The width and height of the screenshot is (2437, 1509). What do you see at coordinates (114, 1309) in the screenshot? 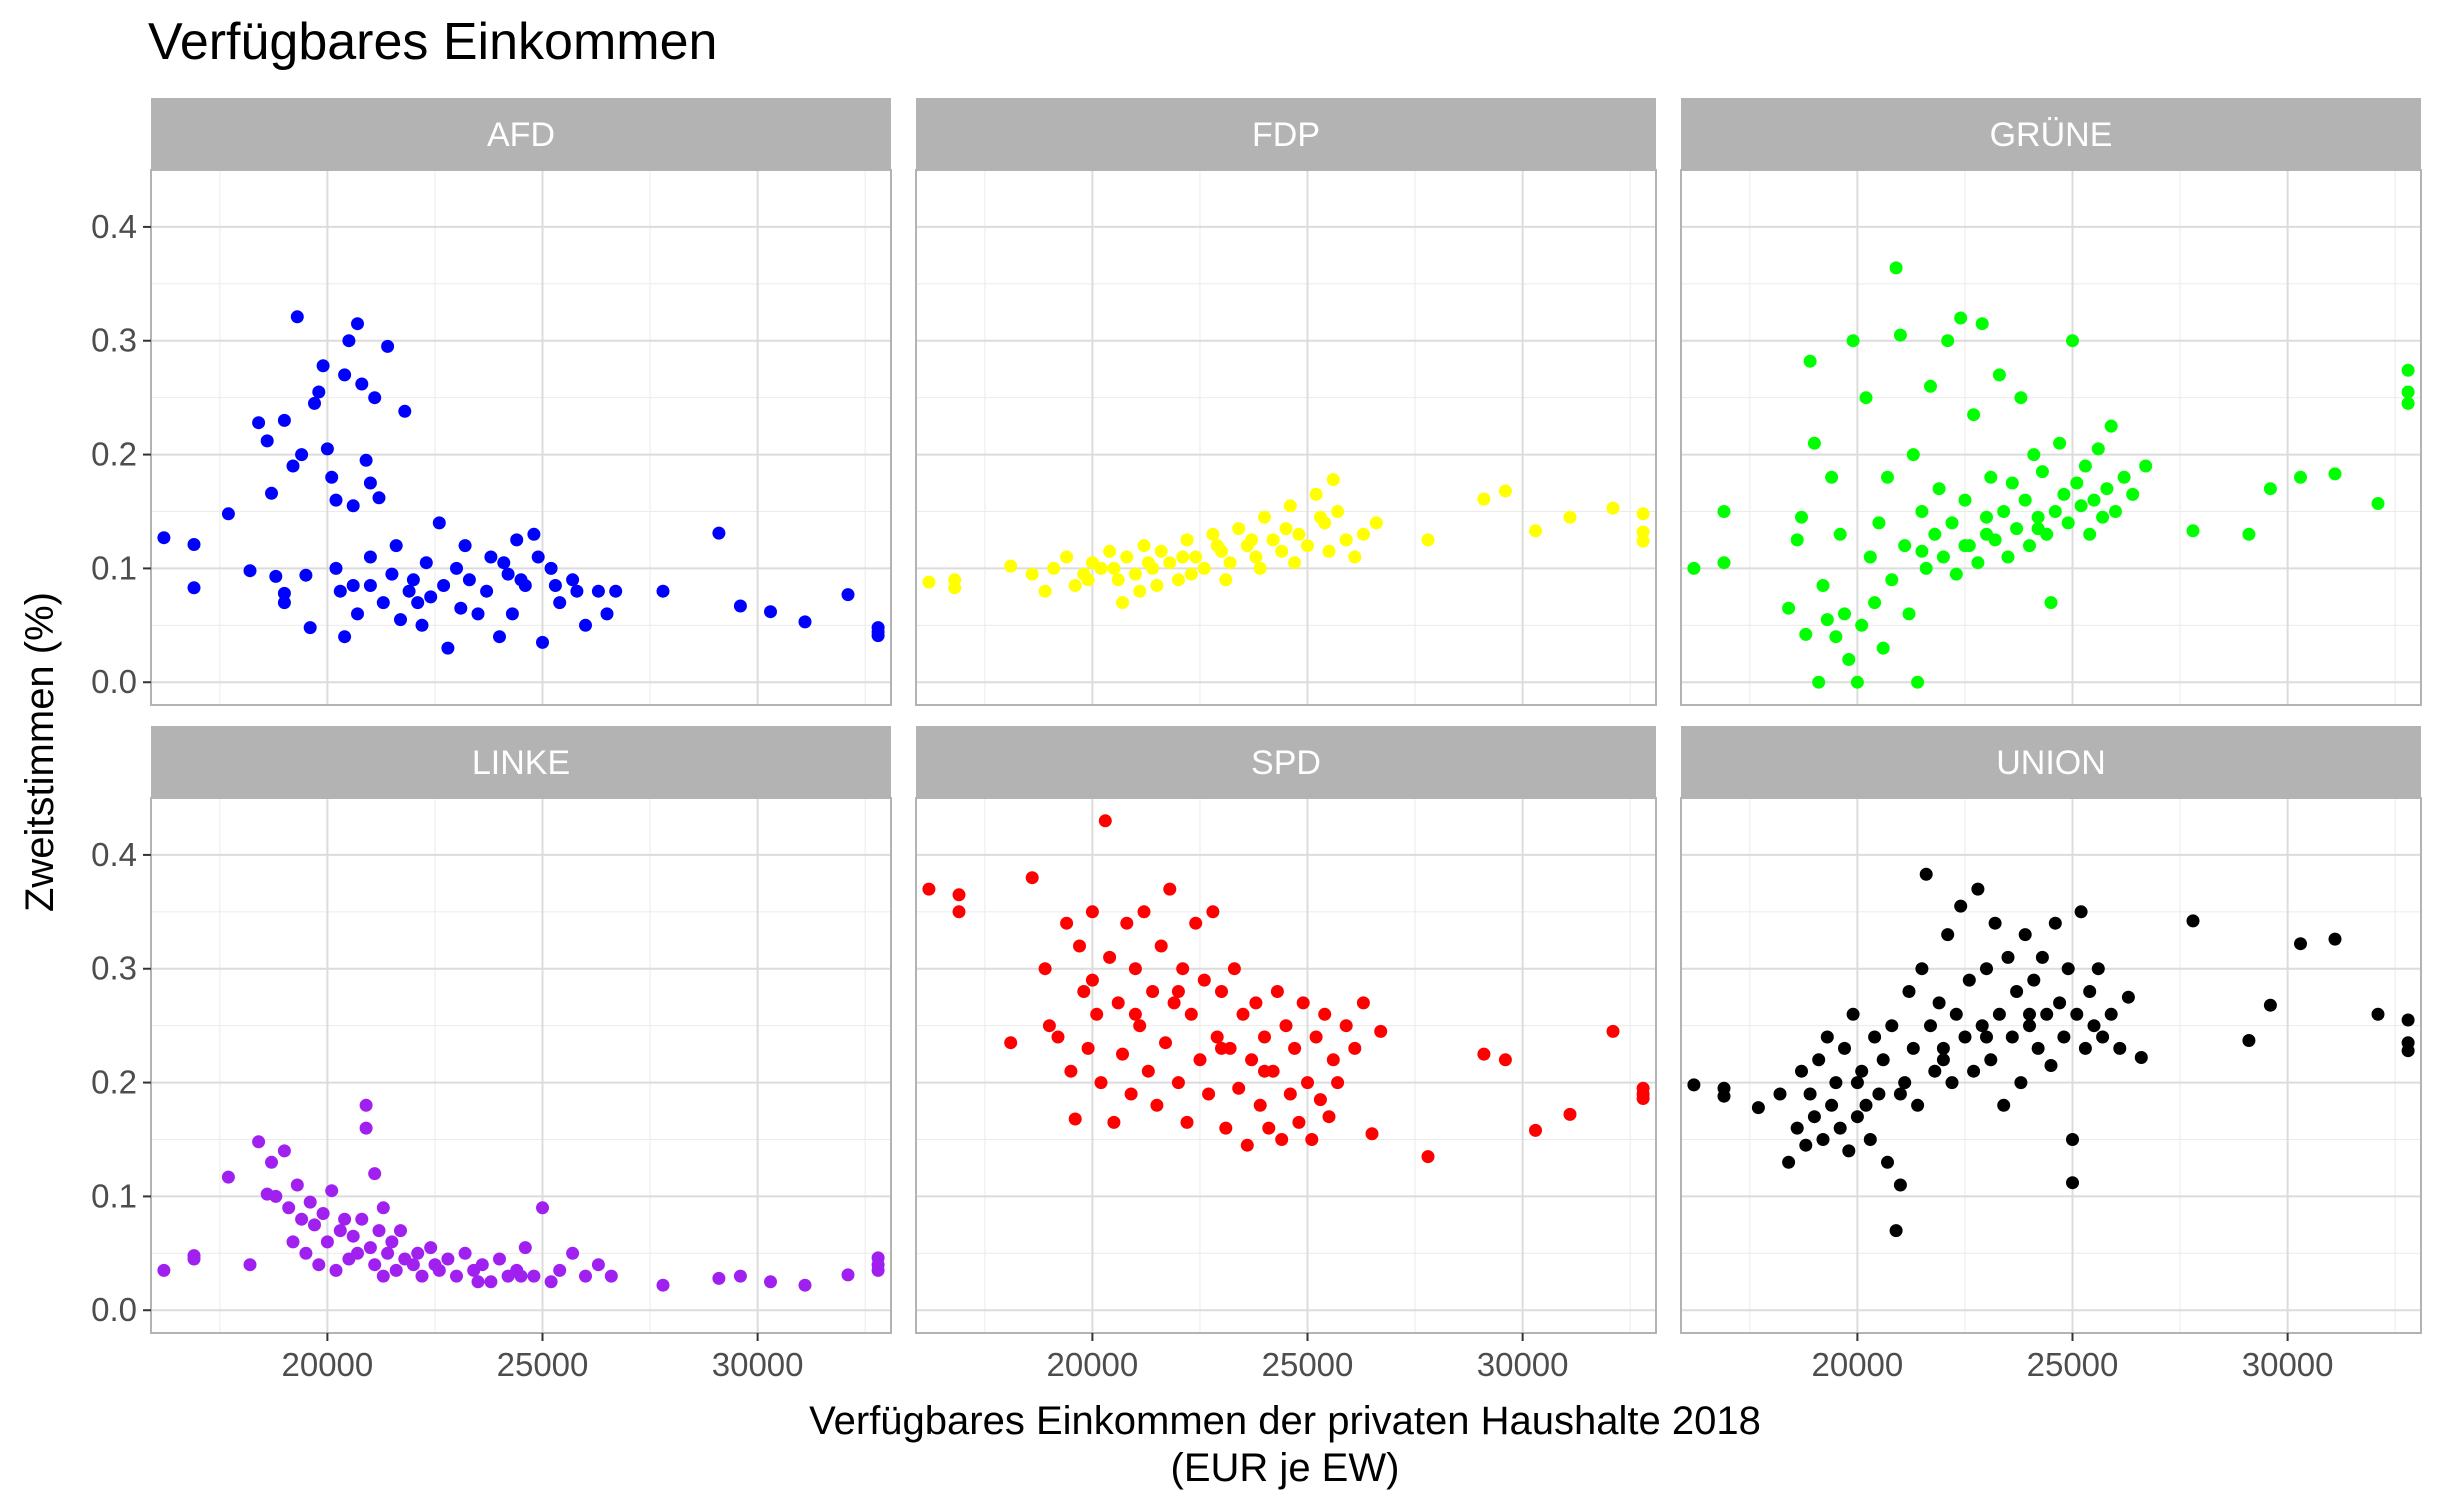
I see `y-tick-label: 0.0` at bounding box center [114, 1309].